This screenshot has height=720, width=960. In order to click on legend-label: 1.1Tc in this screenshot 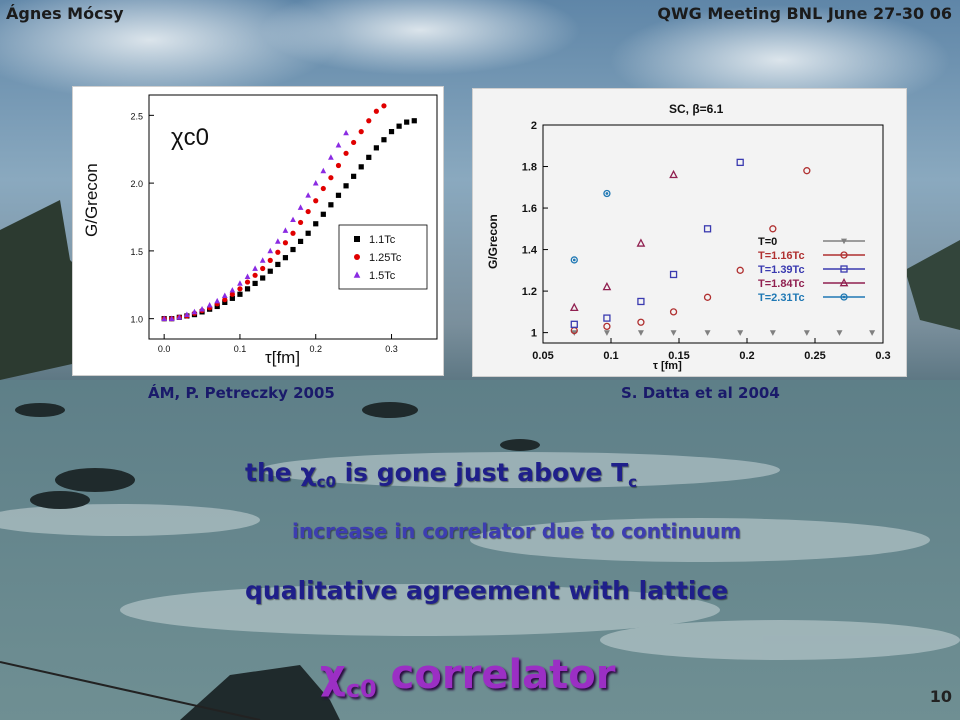, I will do `click(382, 240)`.